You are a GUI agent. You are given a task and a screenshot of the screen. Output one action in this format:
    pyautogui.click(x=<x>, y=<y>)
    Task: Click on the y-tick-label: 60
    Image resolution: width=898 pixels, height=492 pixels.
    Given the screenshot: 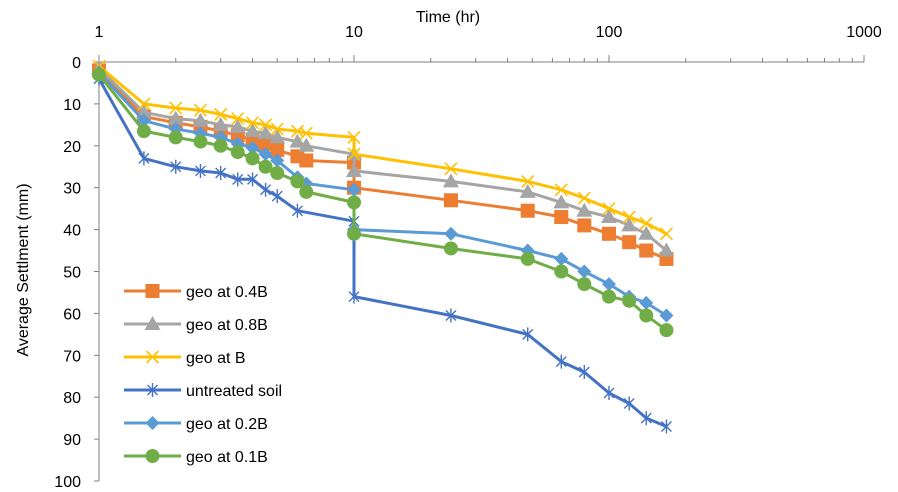 What is the action you would take?
    pyautogui.click(x=72, y=314)
    